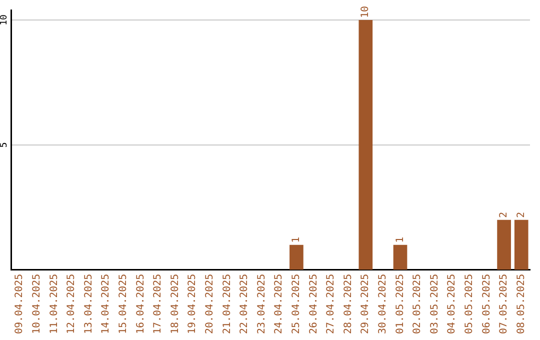  What do you see at coordinates (314, 304) in the screenshot?
I see `x-tick-label: 26.04.2025` at bounding box center [314, 304].